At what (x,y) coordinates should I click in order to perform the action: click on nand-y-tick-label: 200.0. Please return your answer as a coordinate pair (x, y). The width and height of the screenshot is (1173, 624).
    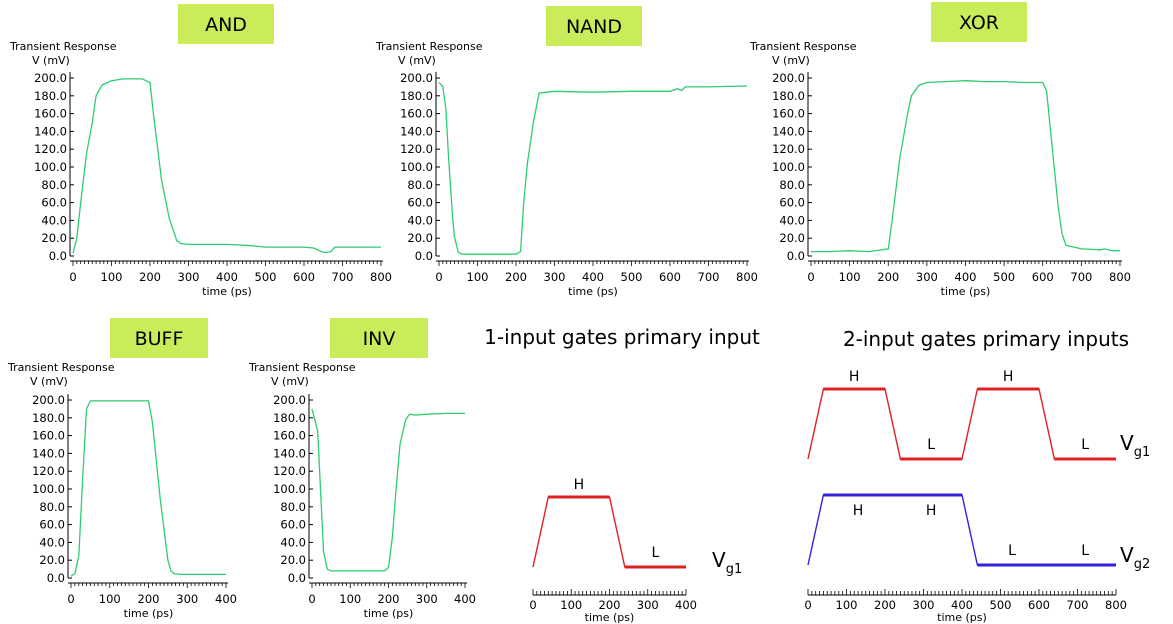
    Looking at the image, I should click on (416, 78).